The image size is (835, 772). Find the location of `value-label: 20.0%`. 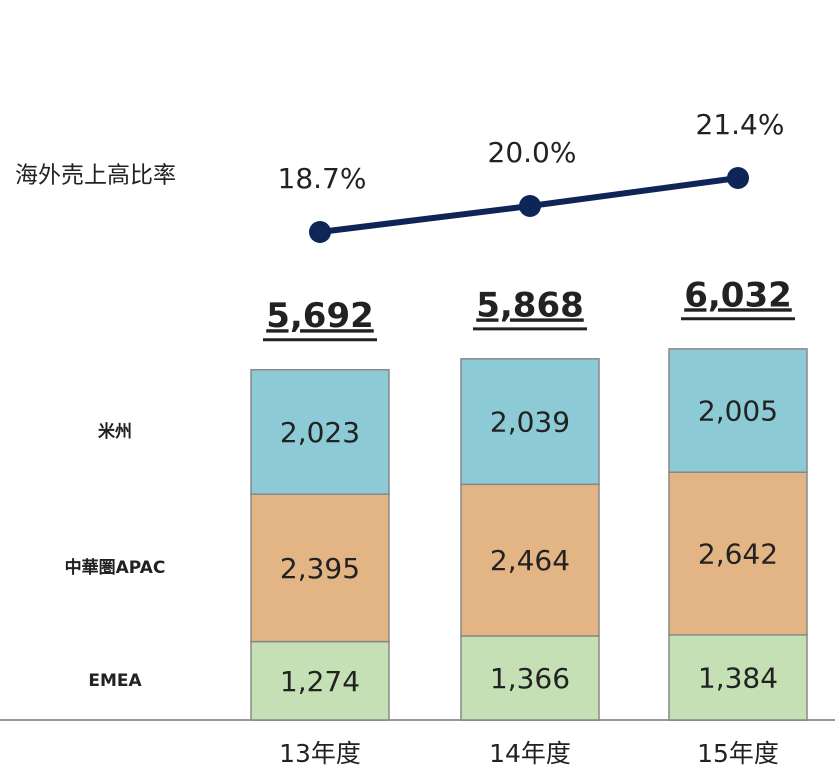

value-label: 20.0% is located at coordinates (532, 152).